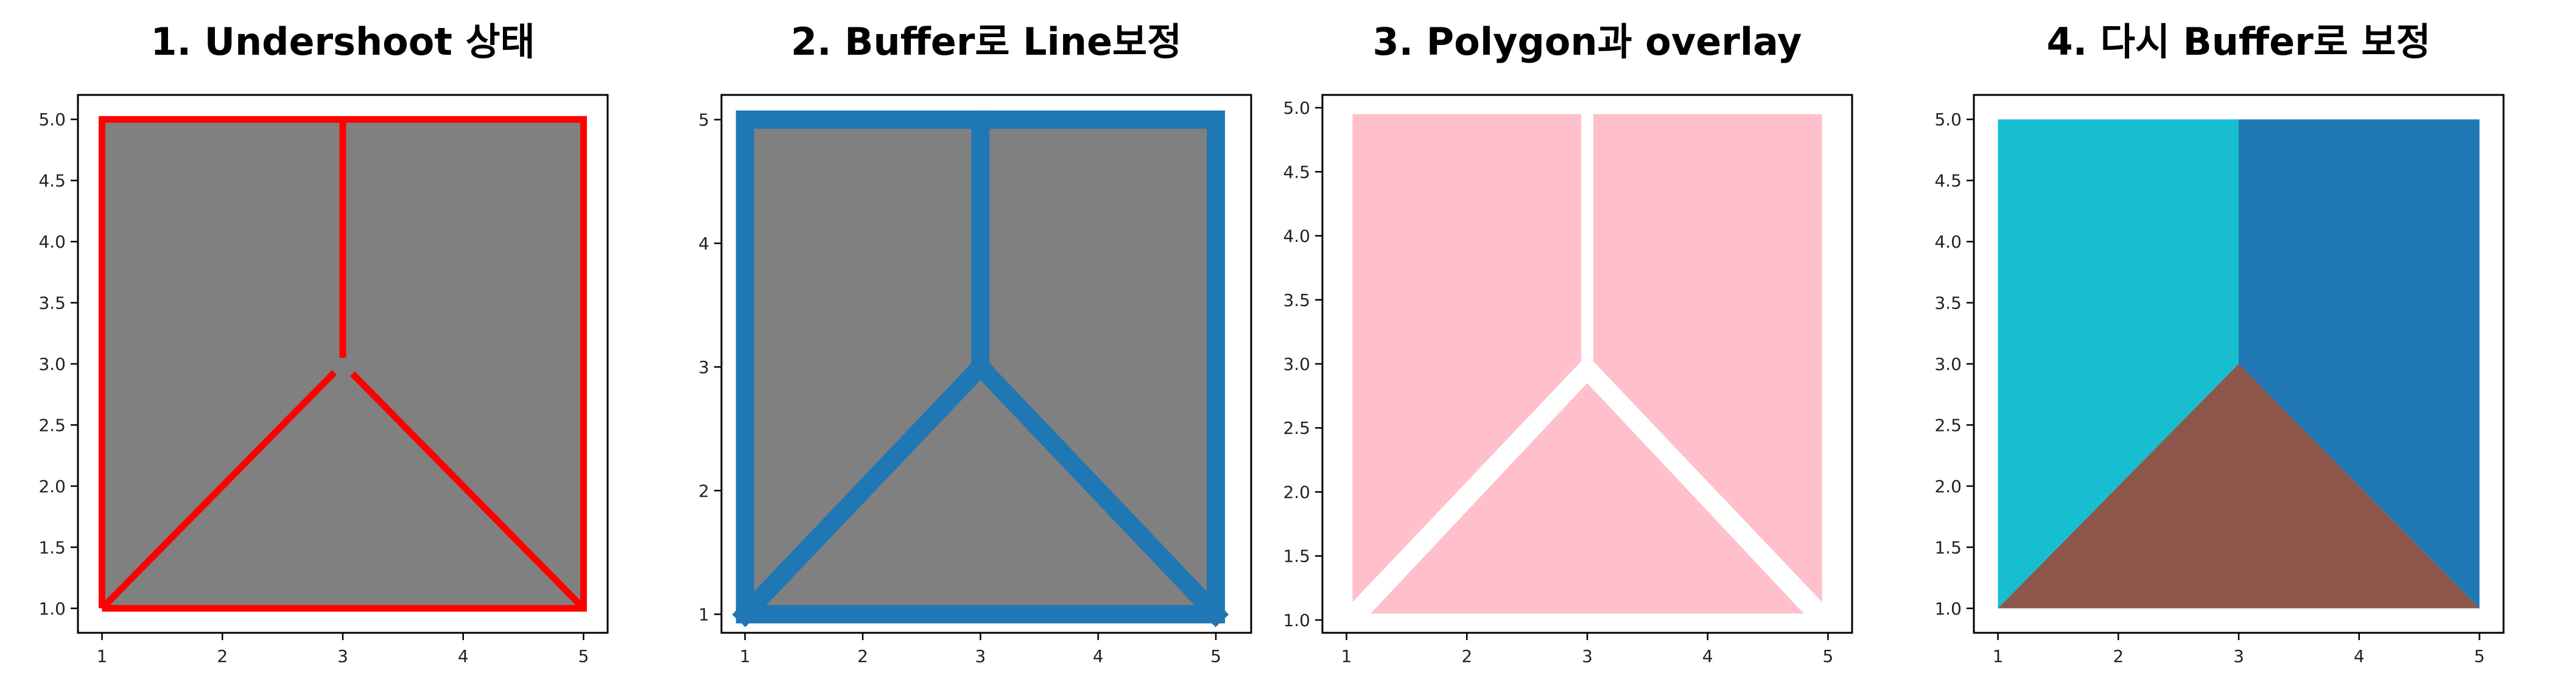 This screenshot has height=690, width=2576. What do you see at coordinates (342, 41) in the screenshot?
I see `panel-title: 1. Undershoot 상태` at bounding box center [342, 41].